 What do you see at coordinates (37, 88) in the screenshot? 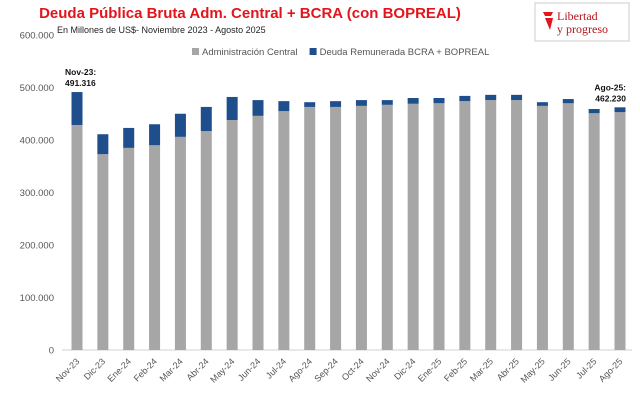
I see `y-tick-label: 500.000` at bounding box center [37, 88].